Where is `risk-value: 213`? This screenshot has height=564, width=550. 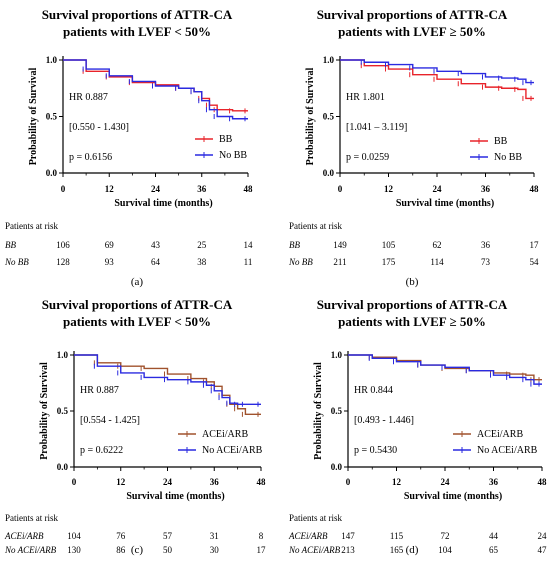 risk-value: 213 is located at coordinates (348, 550).